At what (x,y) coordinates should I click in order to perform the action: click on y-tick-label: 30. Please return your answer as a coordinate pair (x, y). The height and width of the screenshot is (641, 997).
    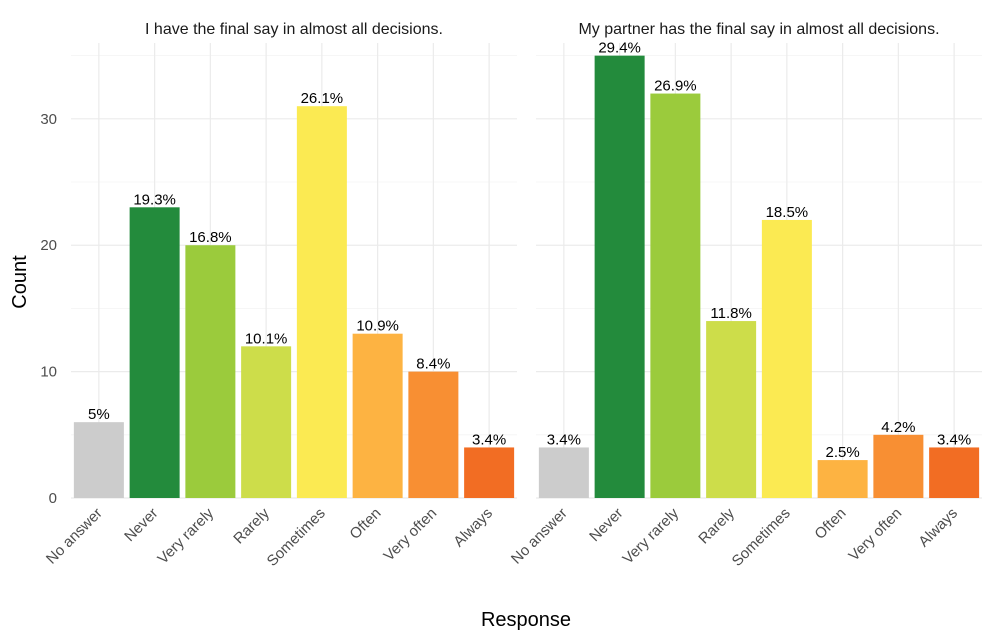
    Looking at the image, I should click on (48, 119).